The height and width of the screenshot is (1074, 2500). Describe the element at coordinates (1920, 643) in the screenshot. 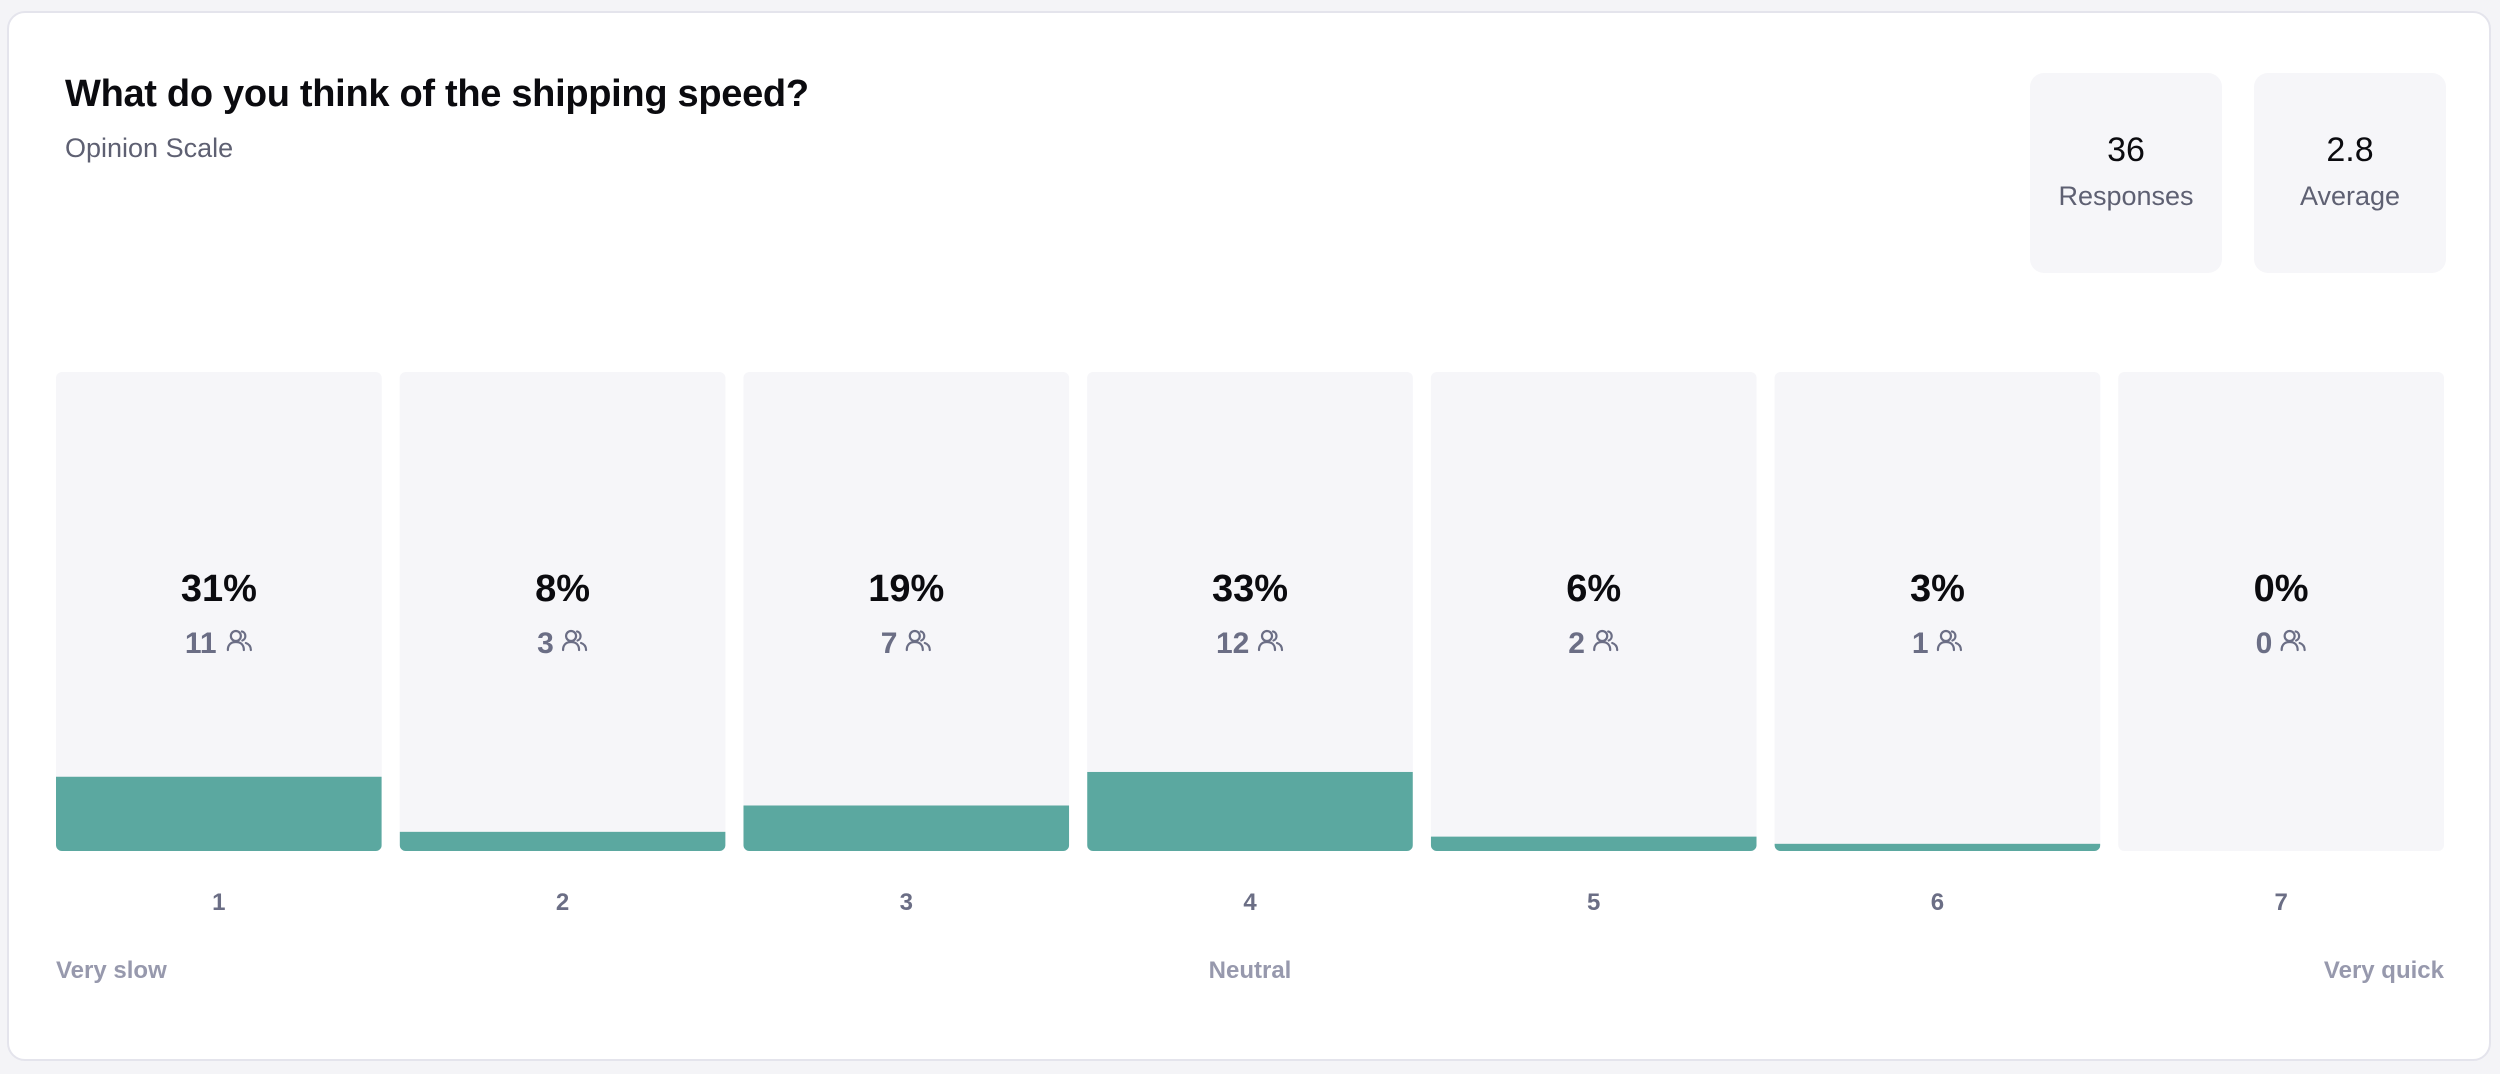

I see `bar-count-label: 1` at that location.